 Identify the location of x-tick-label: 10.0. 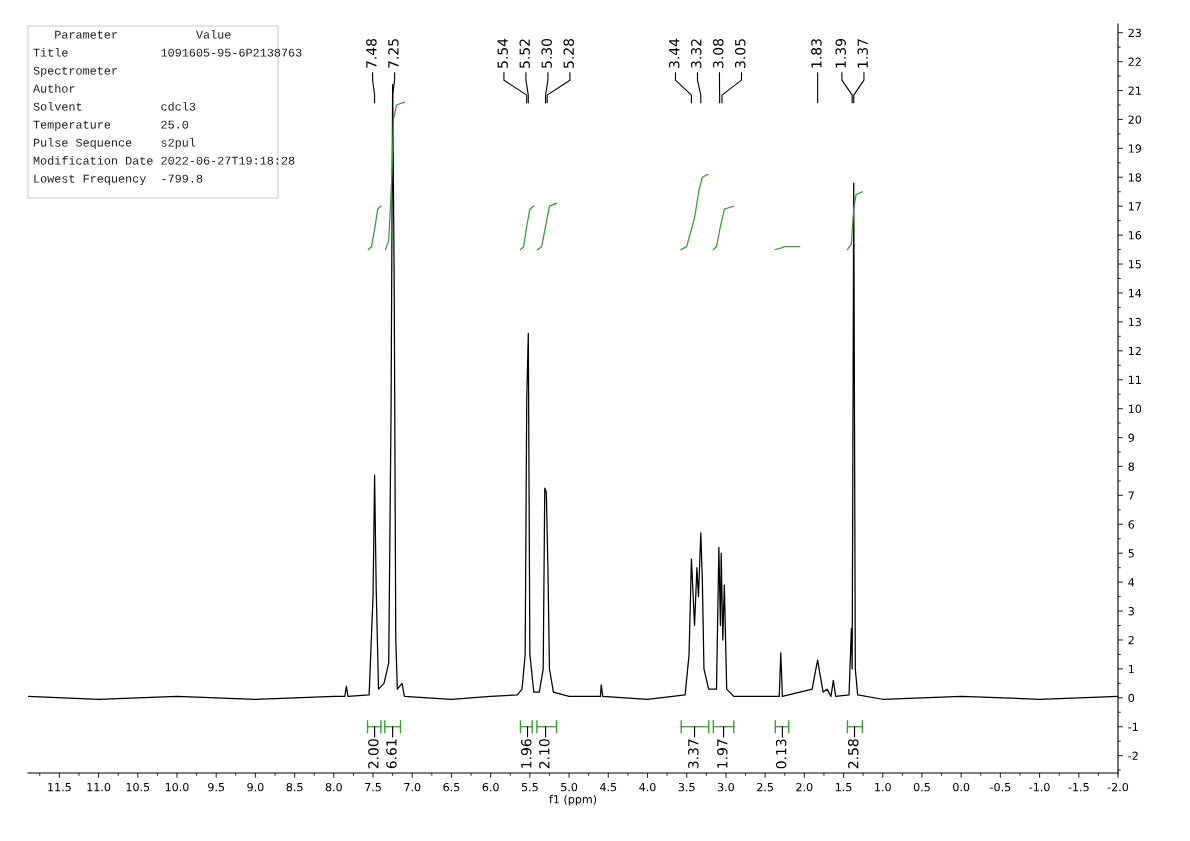
(177, 787).